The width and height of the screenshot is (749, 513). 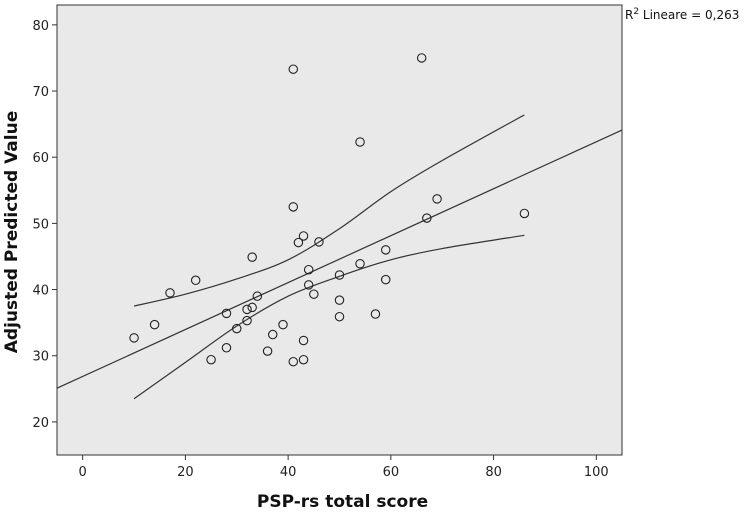 What do you see at coordinates (40, 357) in the screenshot?
I see `y-tick-label: 30` at bounding box center [40, 357].